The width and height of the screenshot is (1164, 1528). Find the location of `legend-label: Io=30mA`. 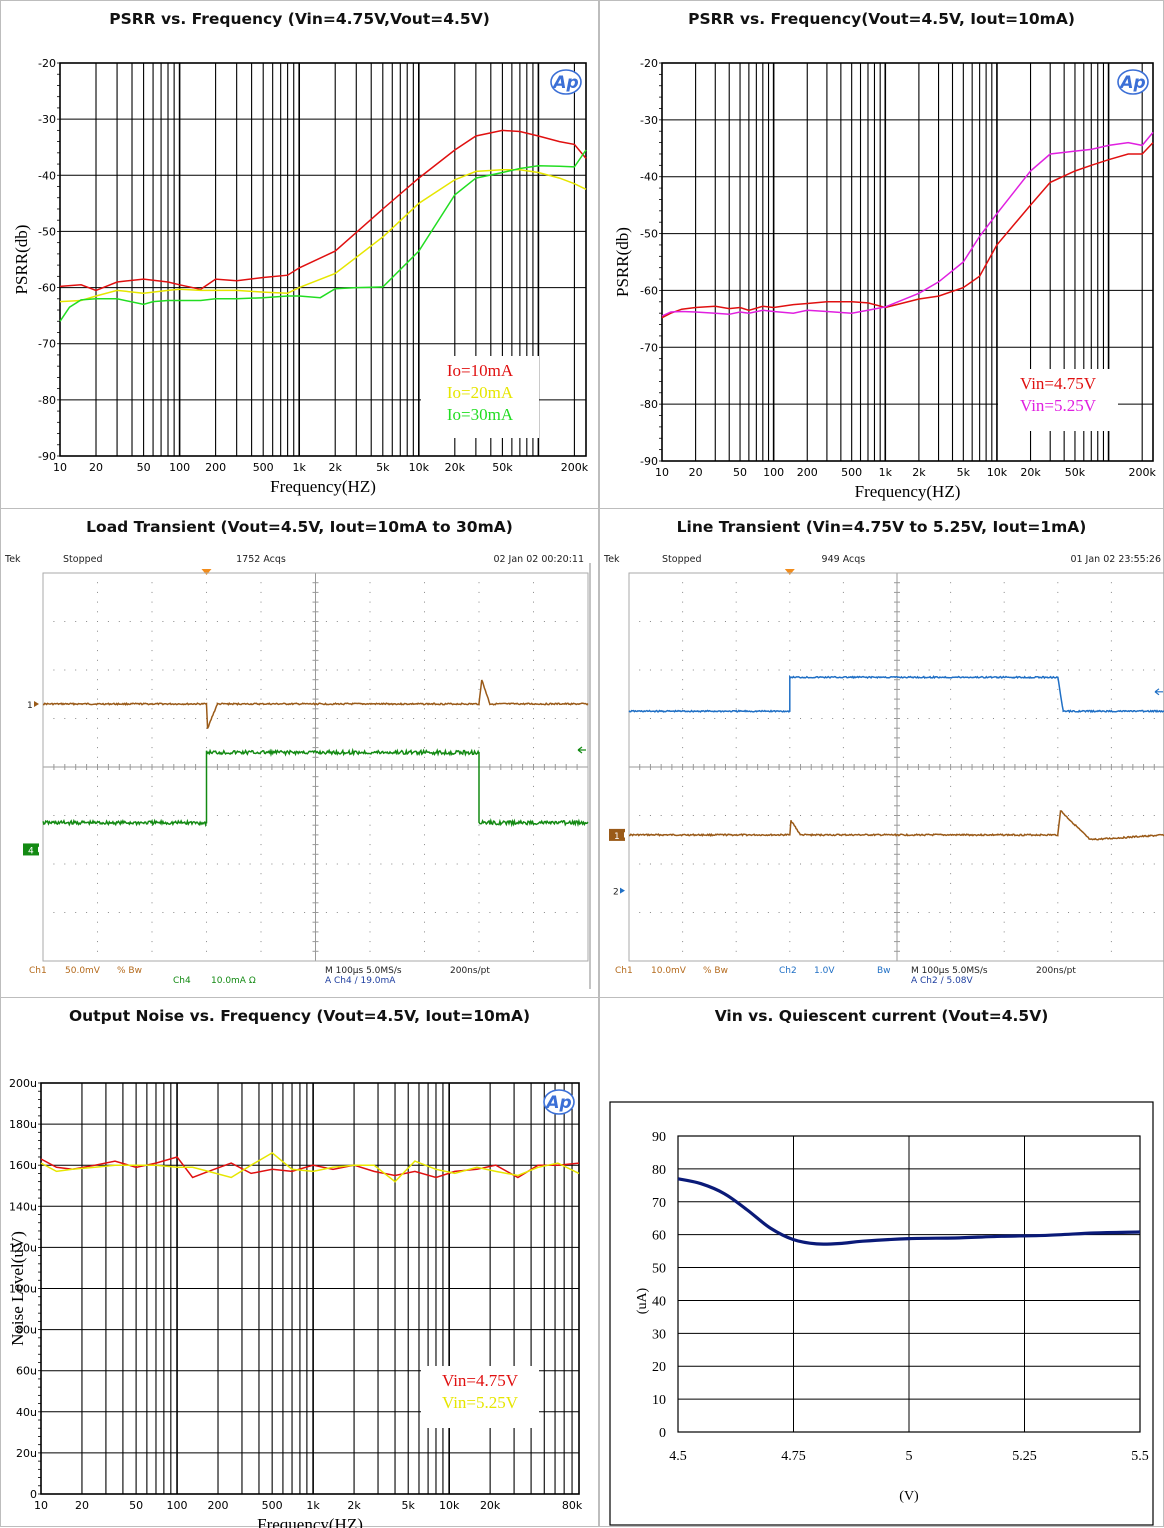

legend-label: Io=30mA is located at coordinates (480, 414).